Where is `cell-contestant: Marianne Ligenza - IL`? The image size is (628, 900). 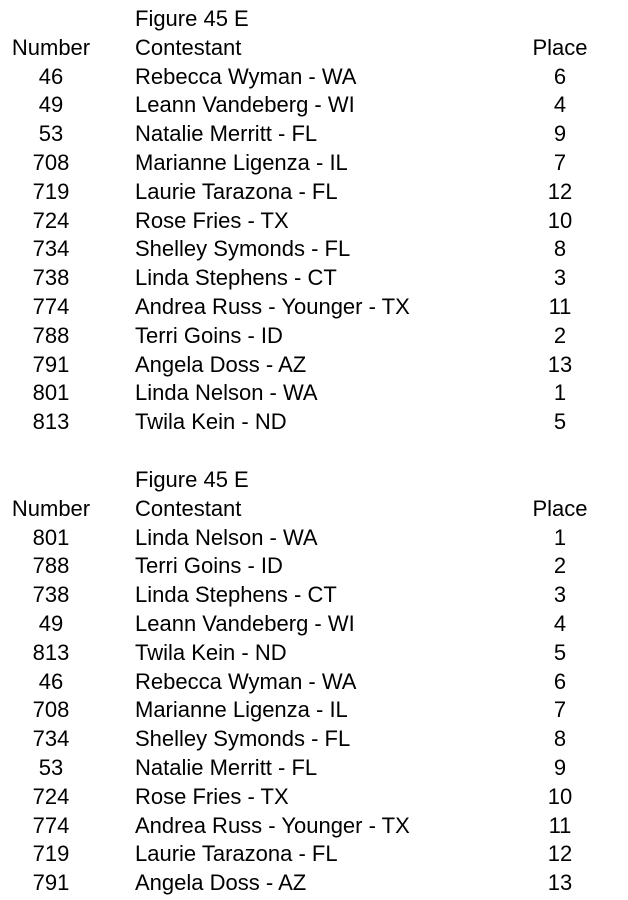
cell-contestant: Marianne Ligenza - IL is located at coordinates (241, 710).